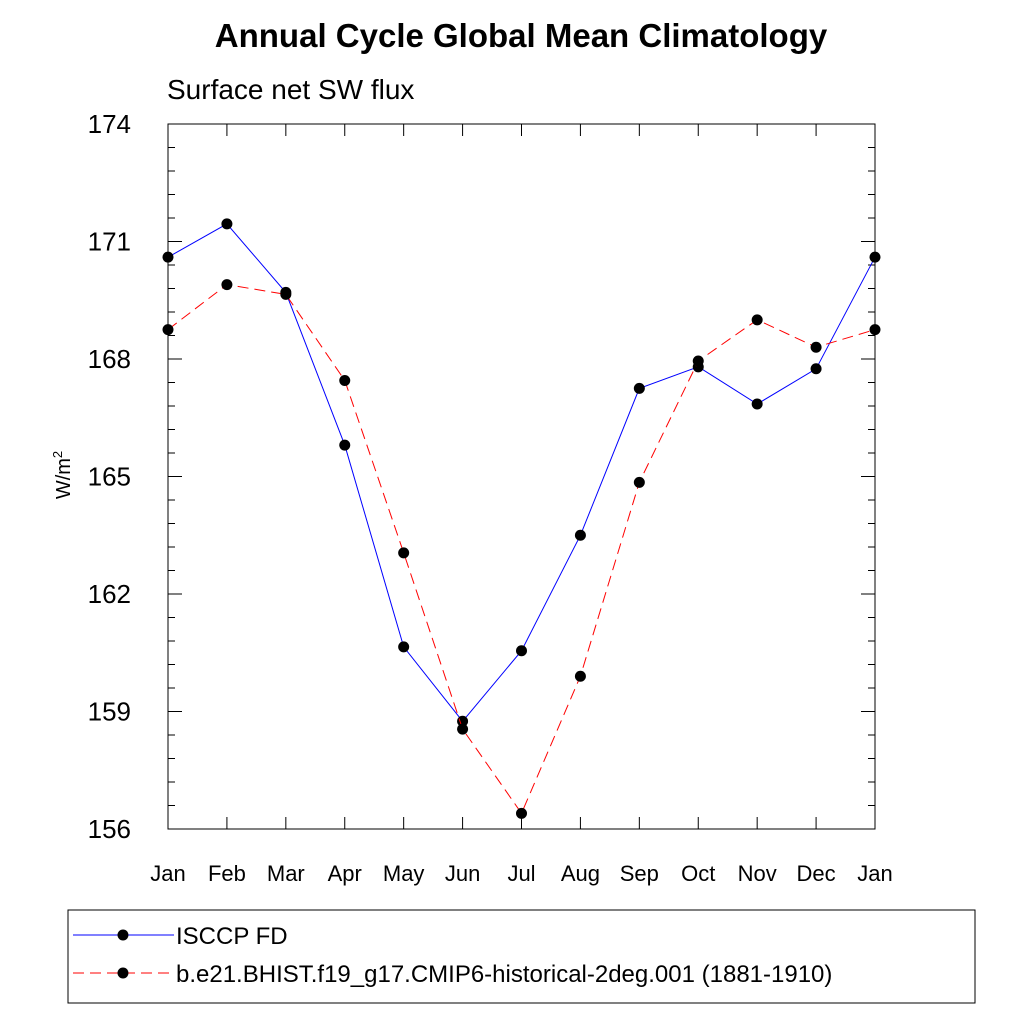 The image size is (1024, 1024). I want to click on legend-item-1: ISCCP FD, so click(180, 936).